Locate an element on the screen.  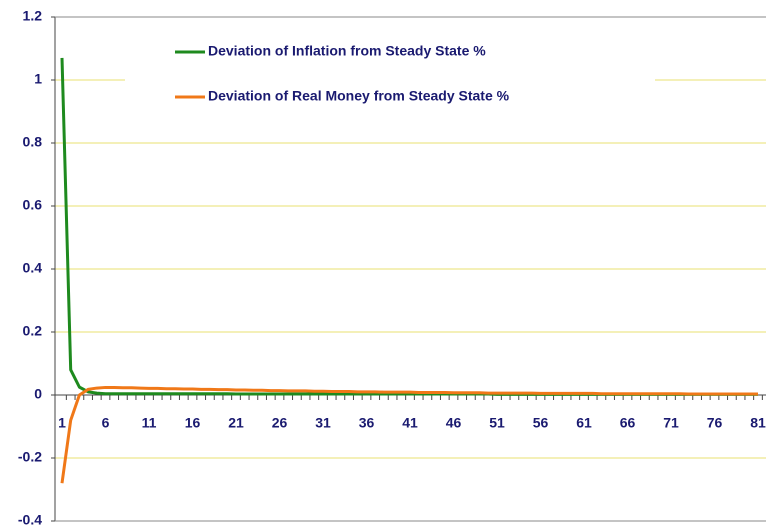
x-tick-label: 16 is located at coordinates (193, 423).